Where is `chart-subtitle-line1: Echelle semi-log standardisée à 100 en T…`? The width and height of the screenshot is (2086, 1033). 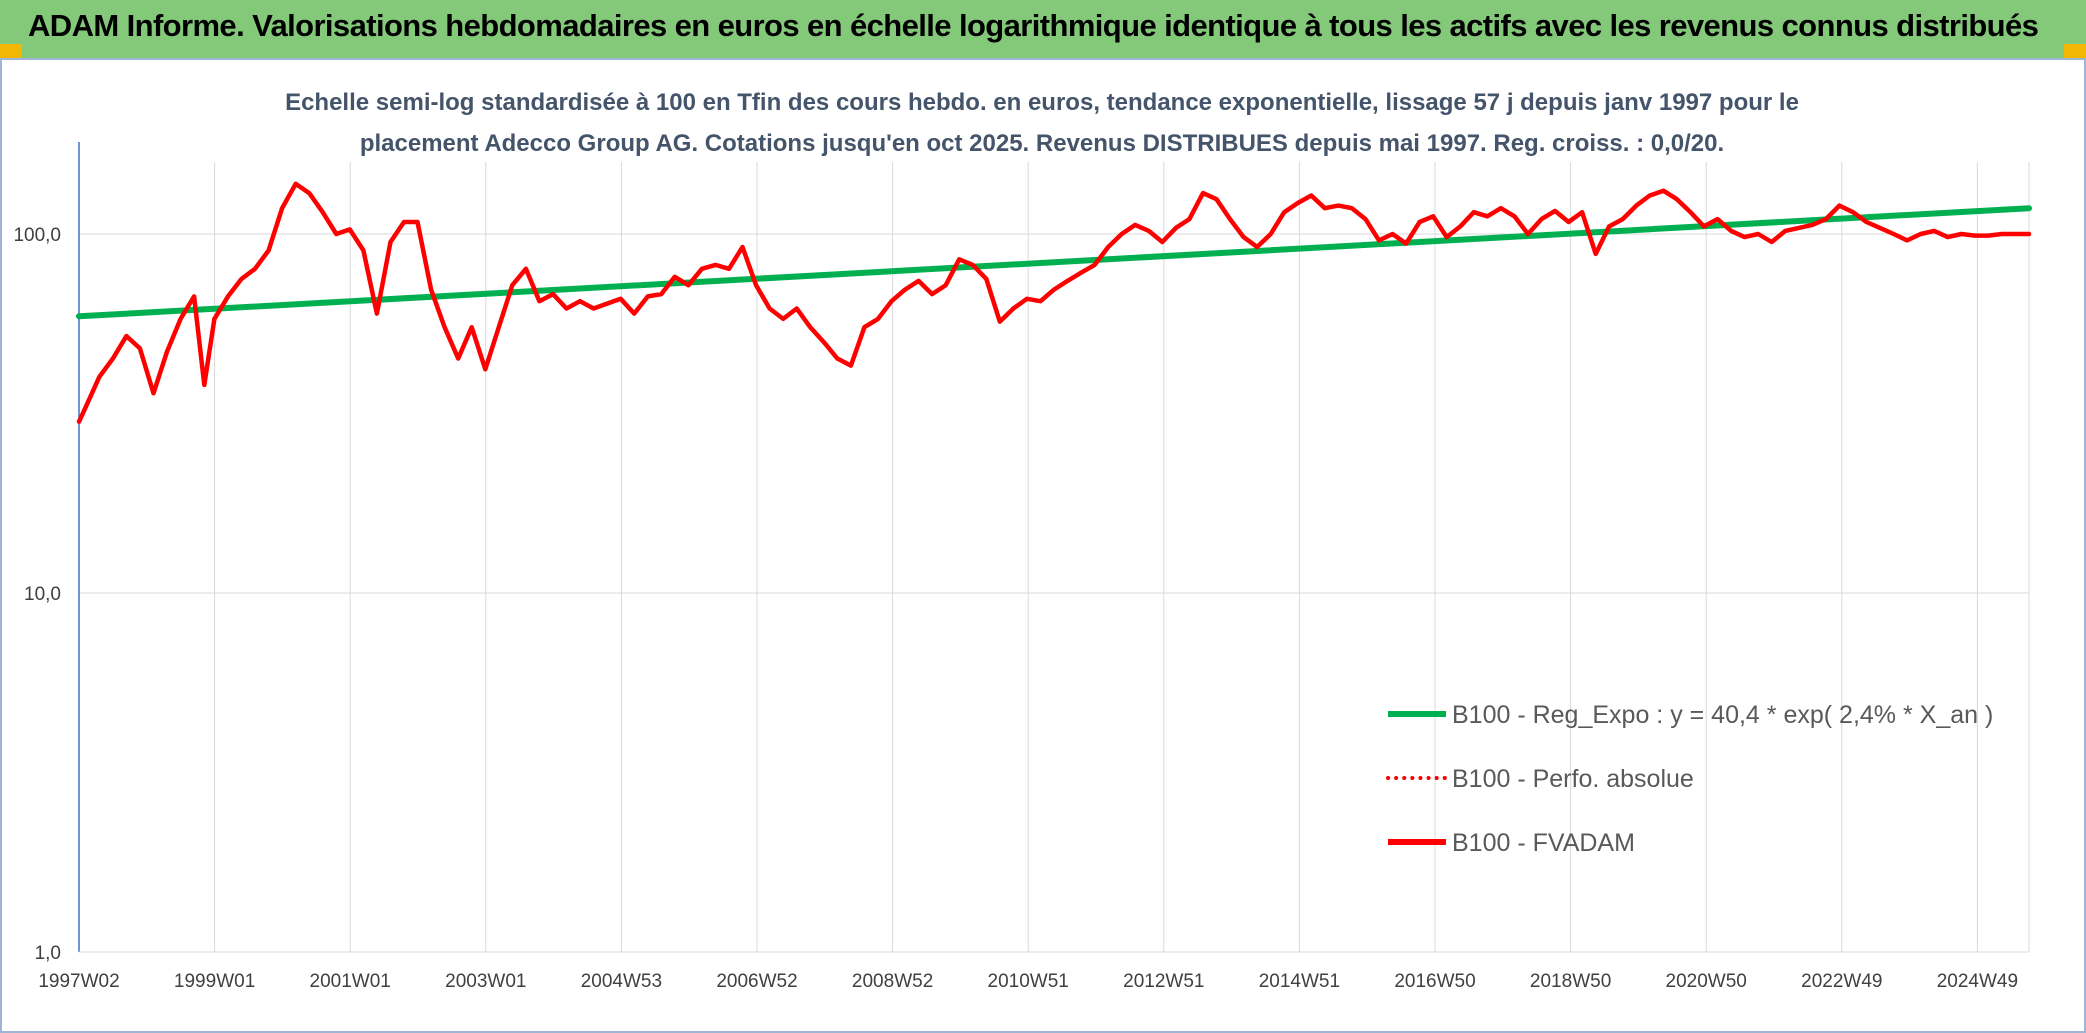
chart-subtitle-line1: Echelle semi-log standardisée à 100 en T… is located at coordinates (1042, 102).